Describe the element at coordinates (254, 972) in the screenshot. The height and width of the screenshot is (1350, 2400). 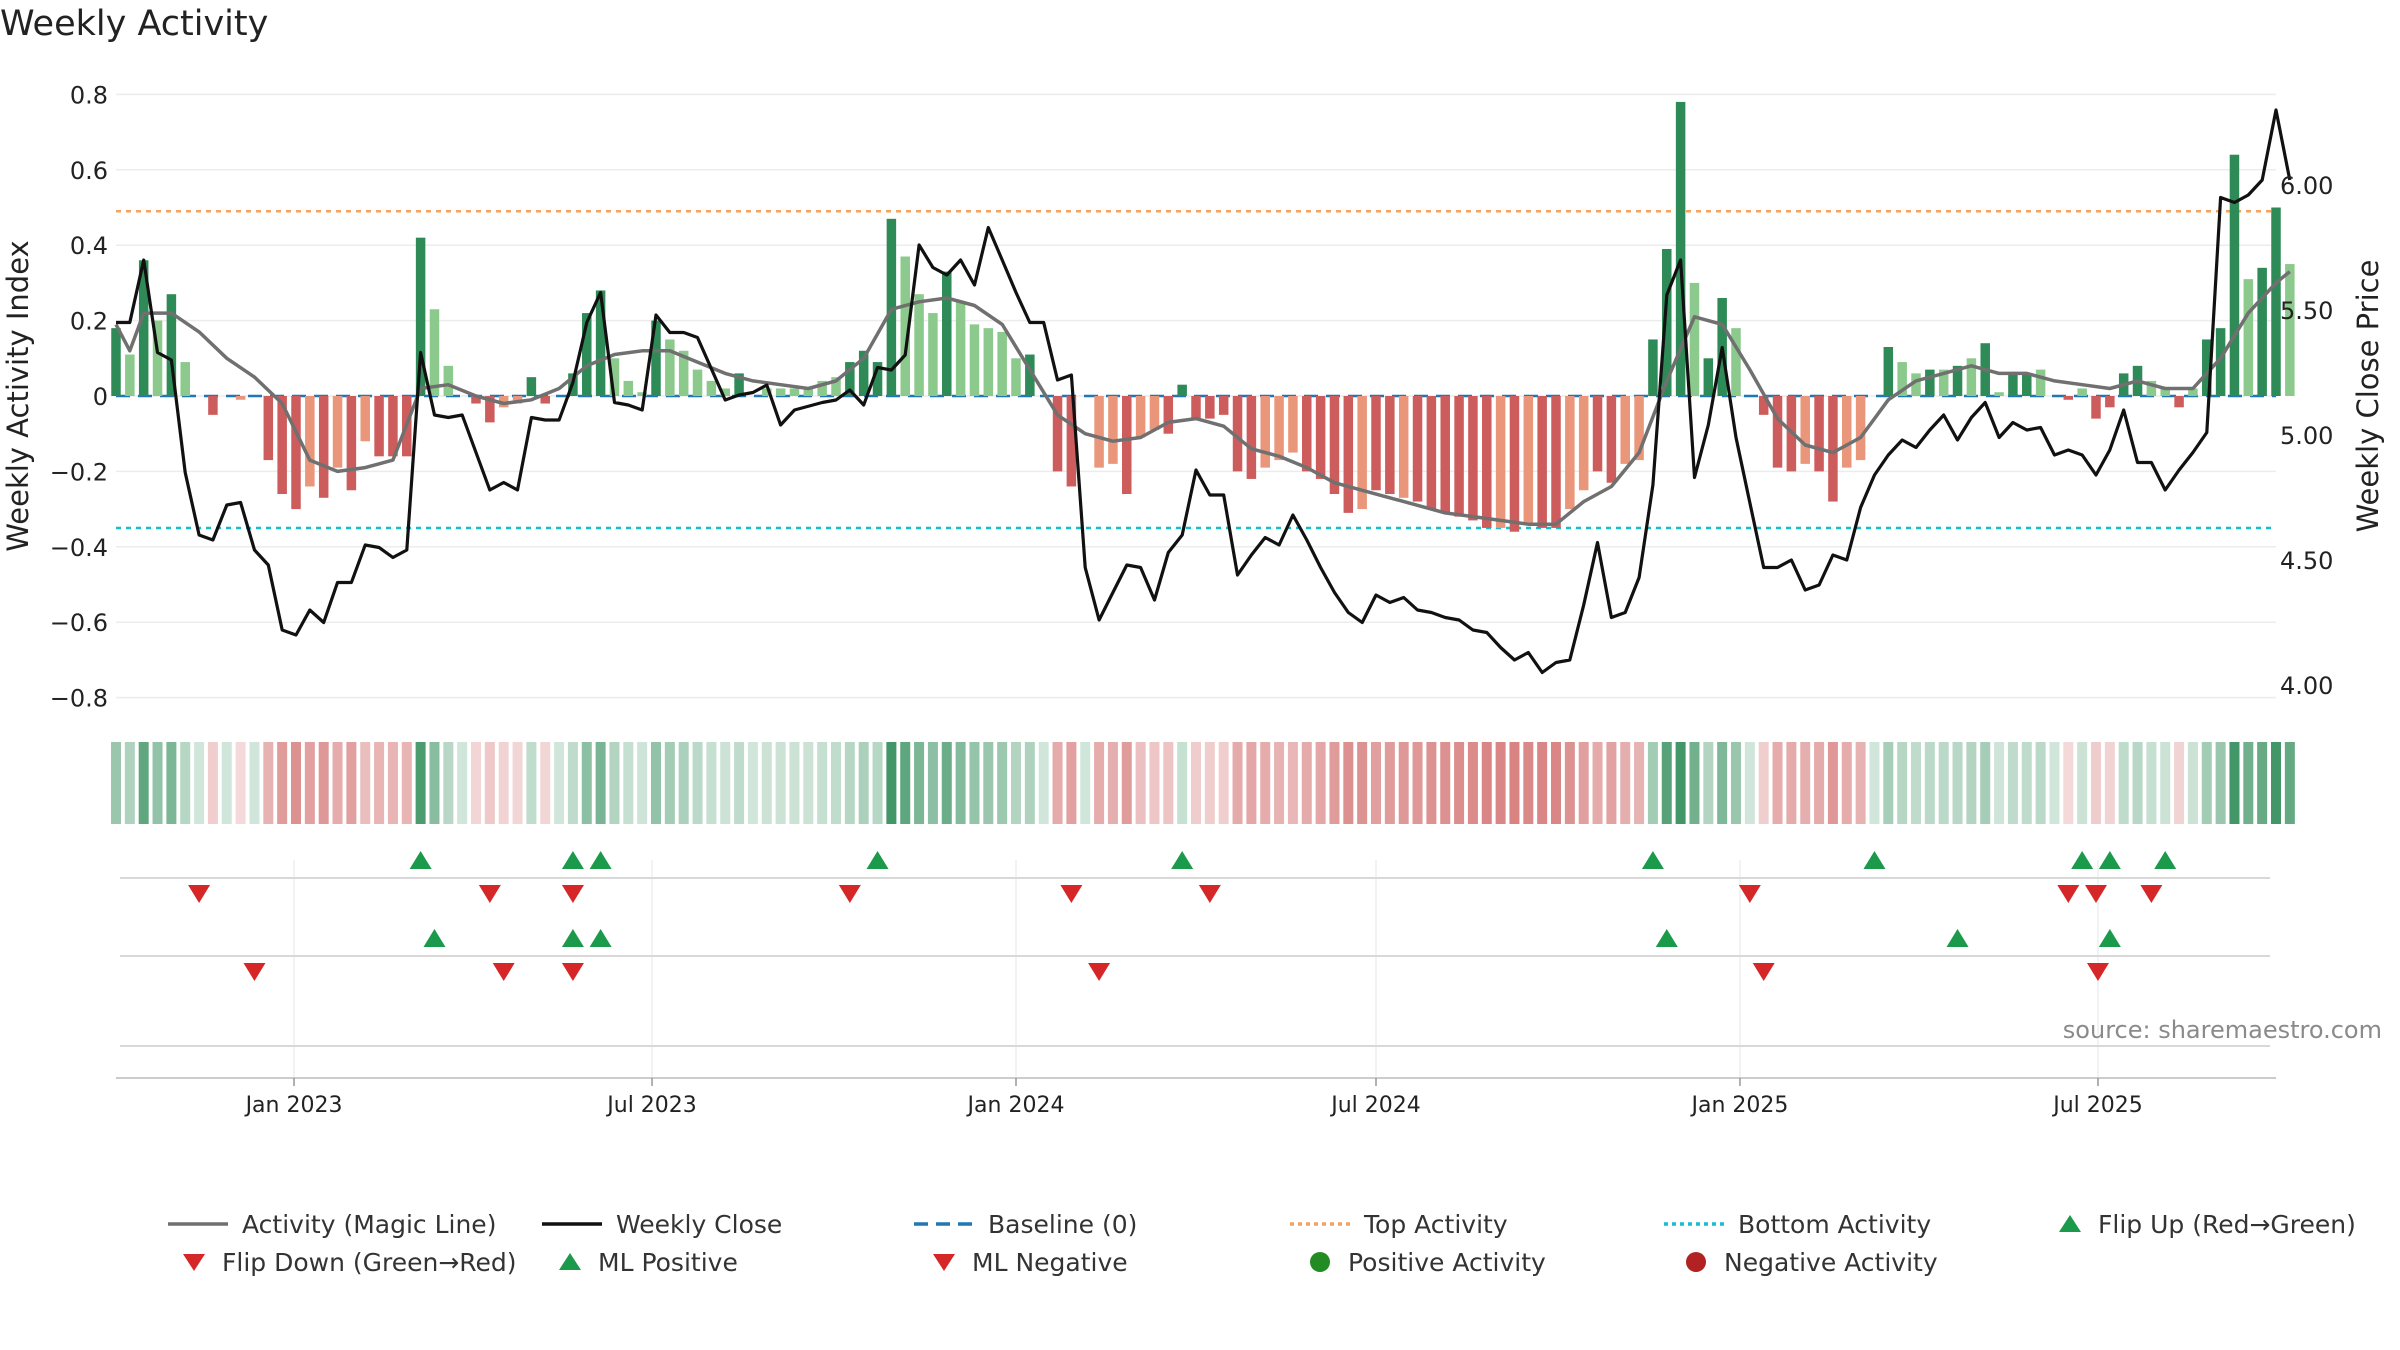
I see `ml-negative-marker` at that location.